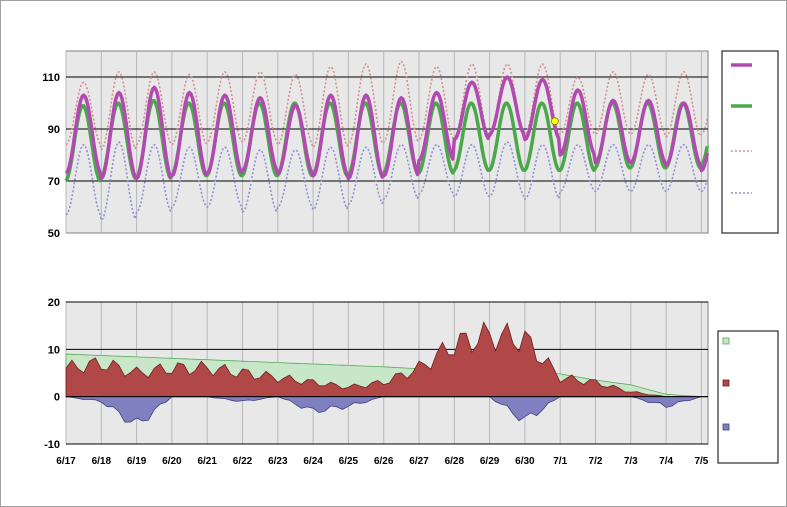 The height and width of the screenshot is (507, 787). What do you see at coordinates (386, 359) in the screenshot?
I see `departure-area-daily-positive` at bounding box center [386, 359].